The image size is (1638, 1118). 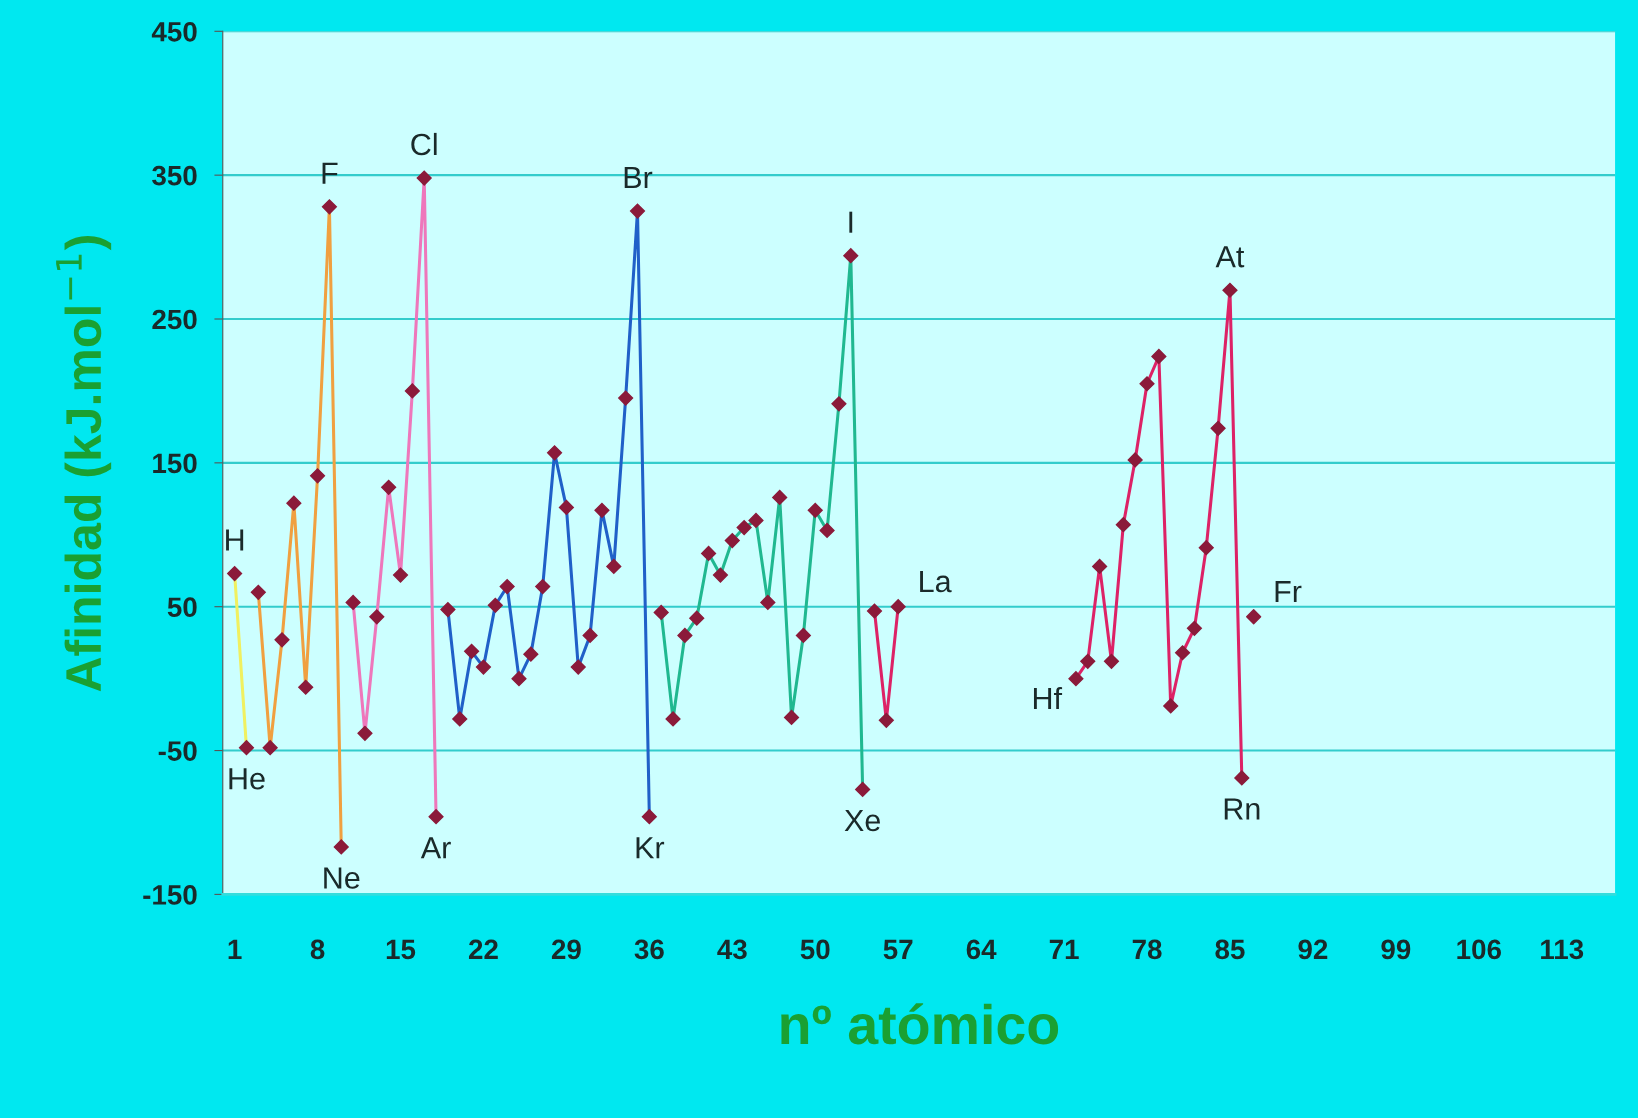 What do you see at coordinates (936, 582) in the screenshot?
I see `annotation: La` at bounding box center [936, 582].